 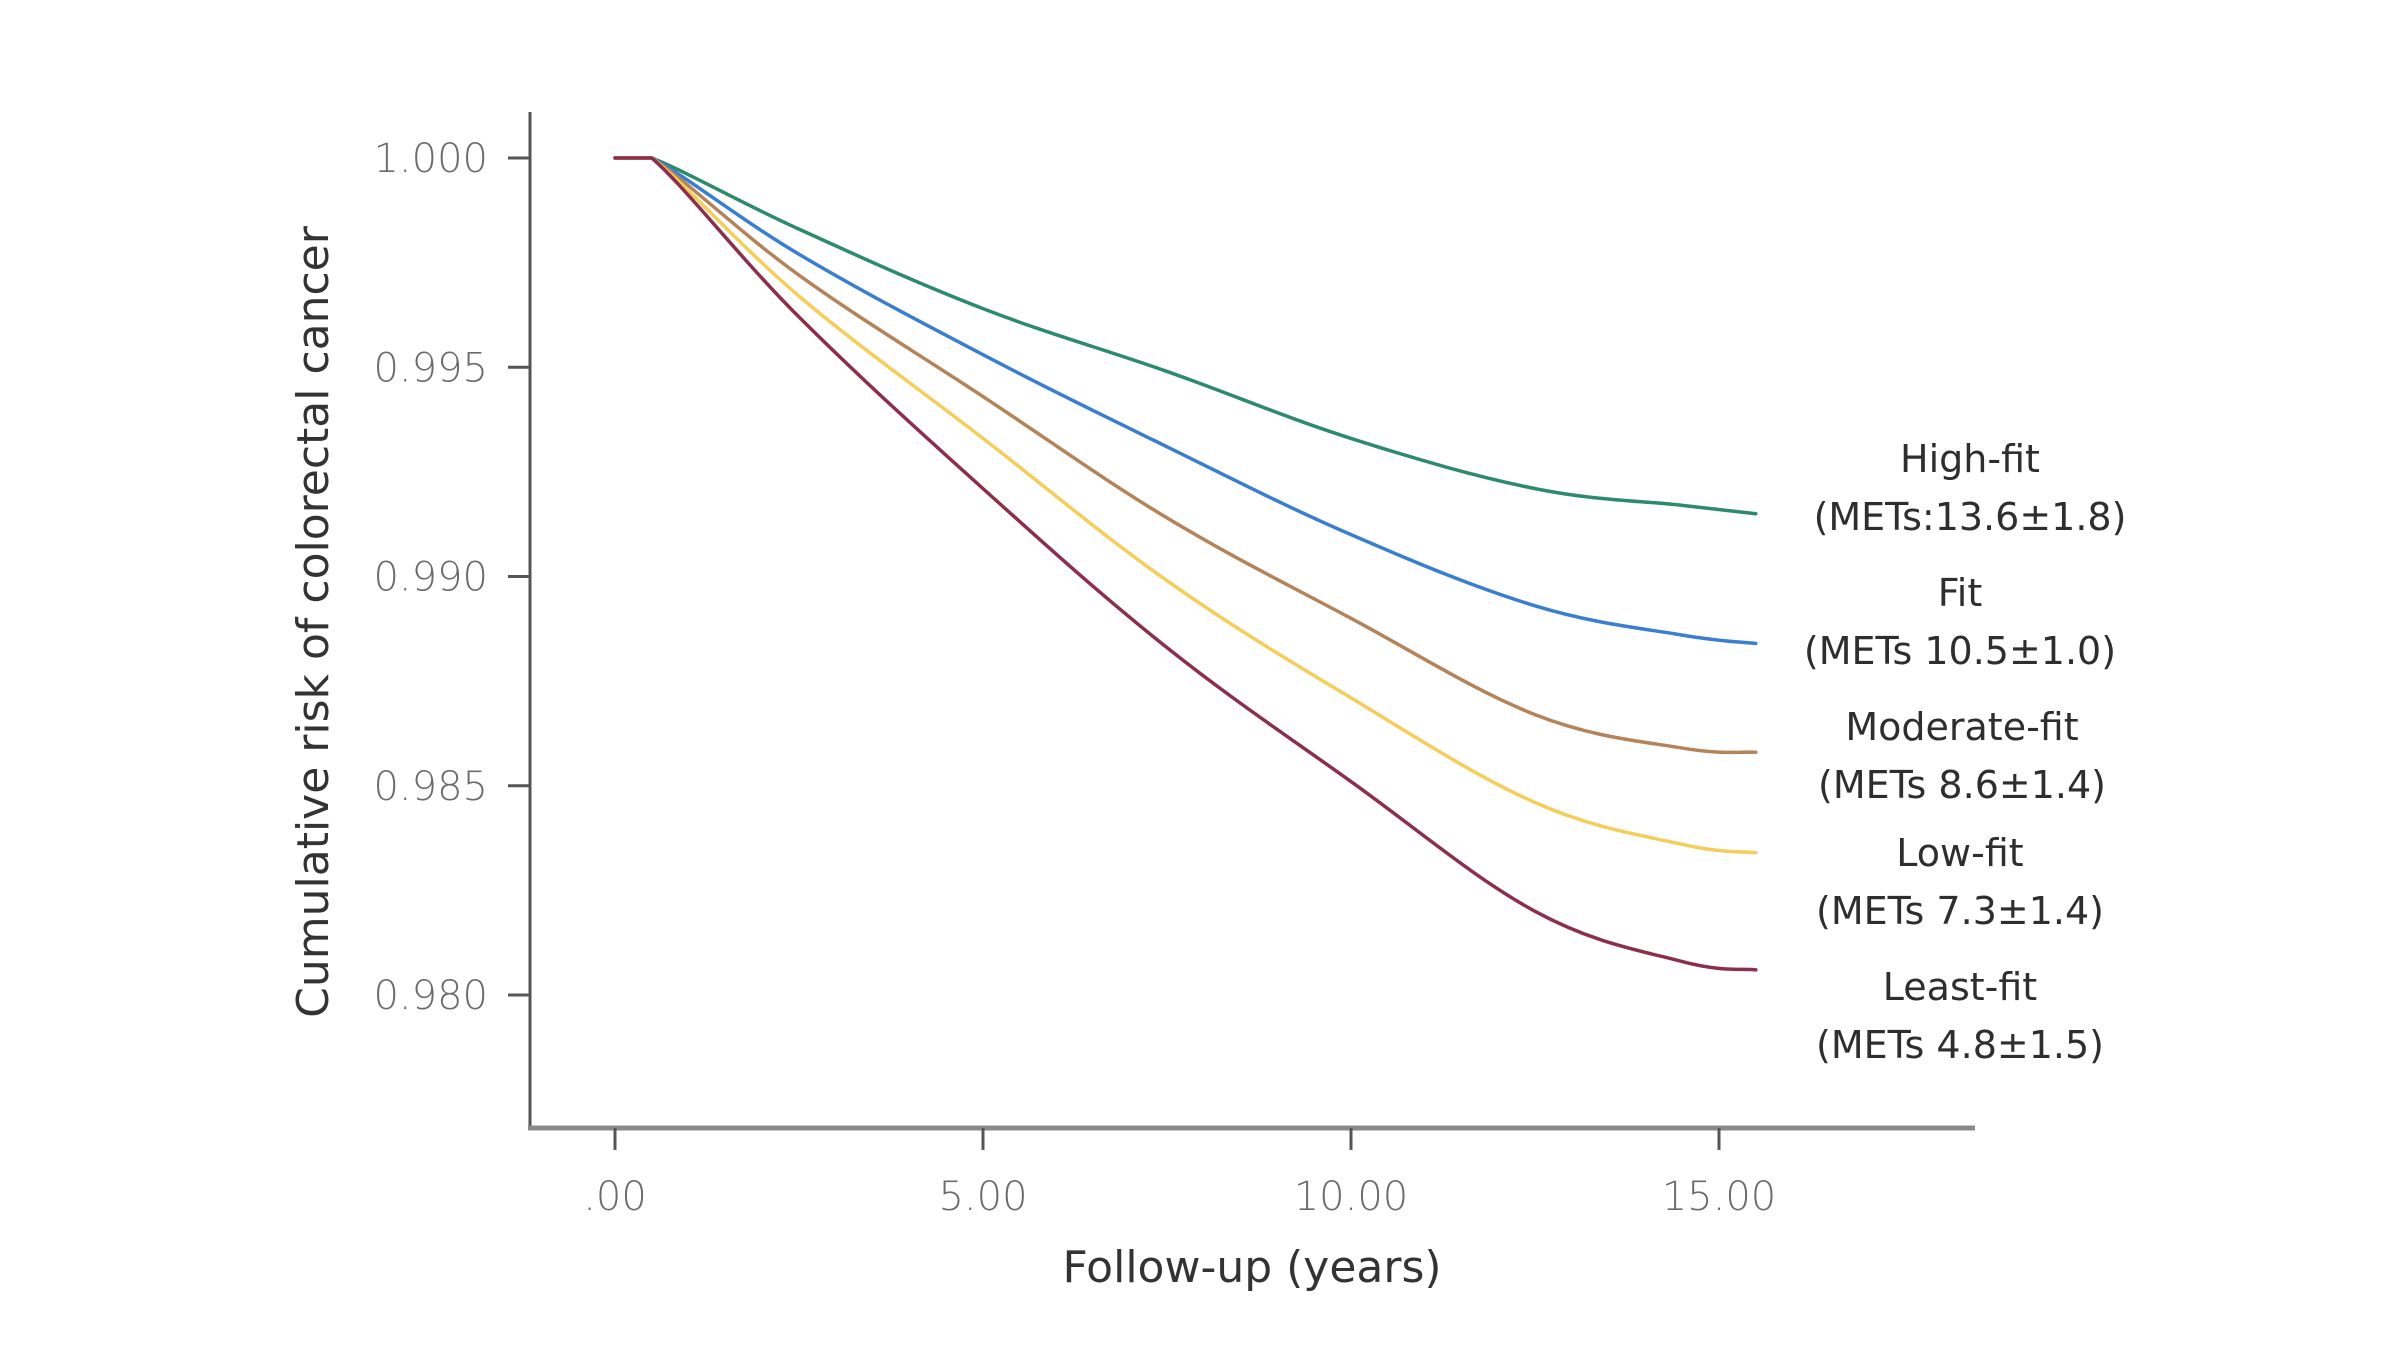 What do you see at coordinates (1970, 459) in the screenshot?
I see `legend-label: High-fit` at bounding box center [1970, 459].